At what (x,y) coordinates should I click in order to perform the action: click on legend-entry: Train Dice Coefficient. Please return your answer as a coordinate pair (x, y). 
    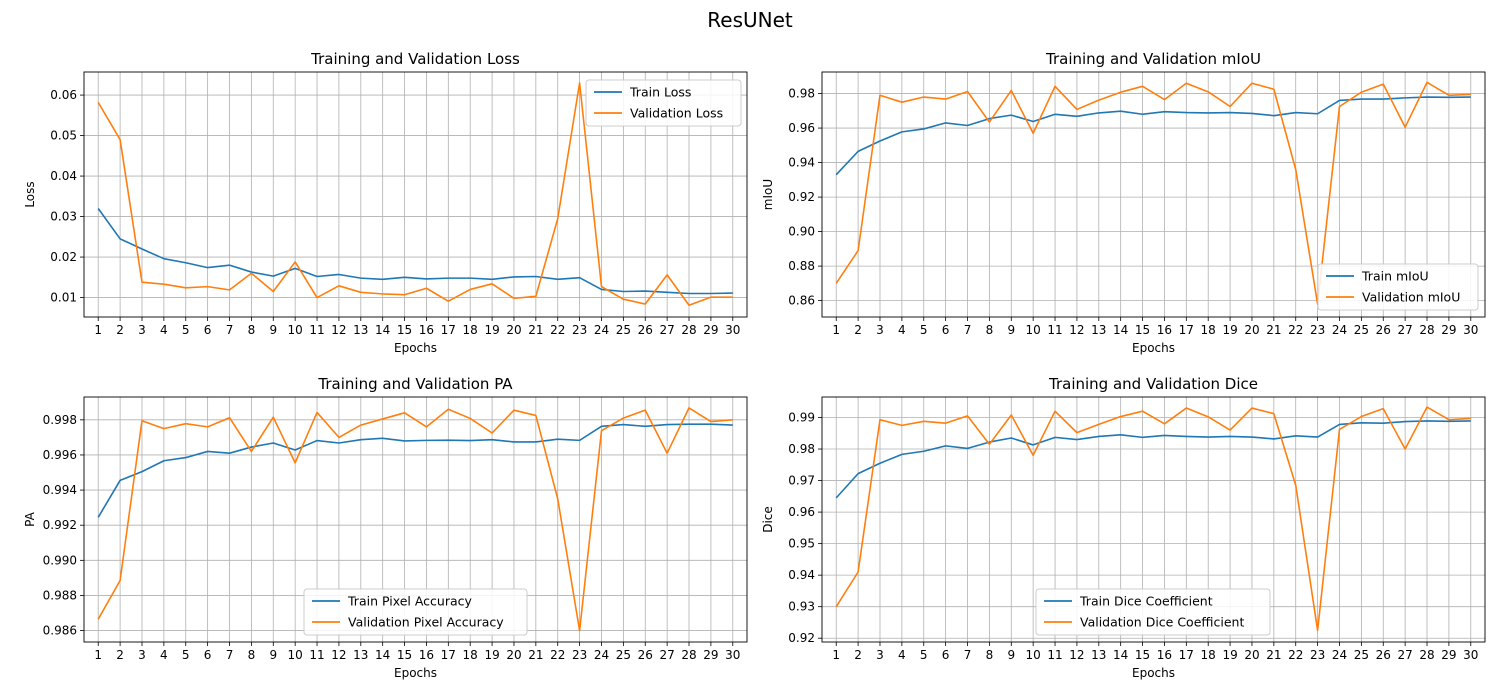
    Looking at the image, I should click on (1146, 601).